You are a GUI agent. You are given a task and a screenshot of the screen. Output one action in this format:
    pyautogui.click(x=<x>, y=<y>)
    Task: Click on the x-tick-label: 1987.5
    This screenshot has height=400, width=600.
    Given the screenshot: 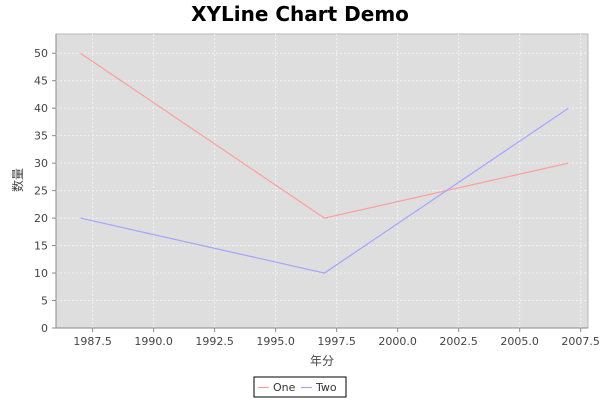 What is the action you would take?
    pyautogui.click(x=92, y=341)
    